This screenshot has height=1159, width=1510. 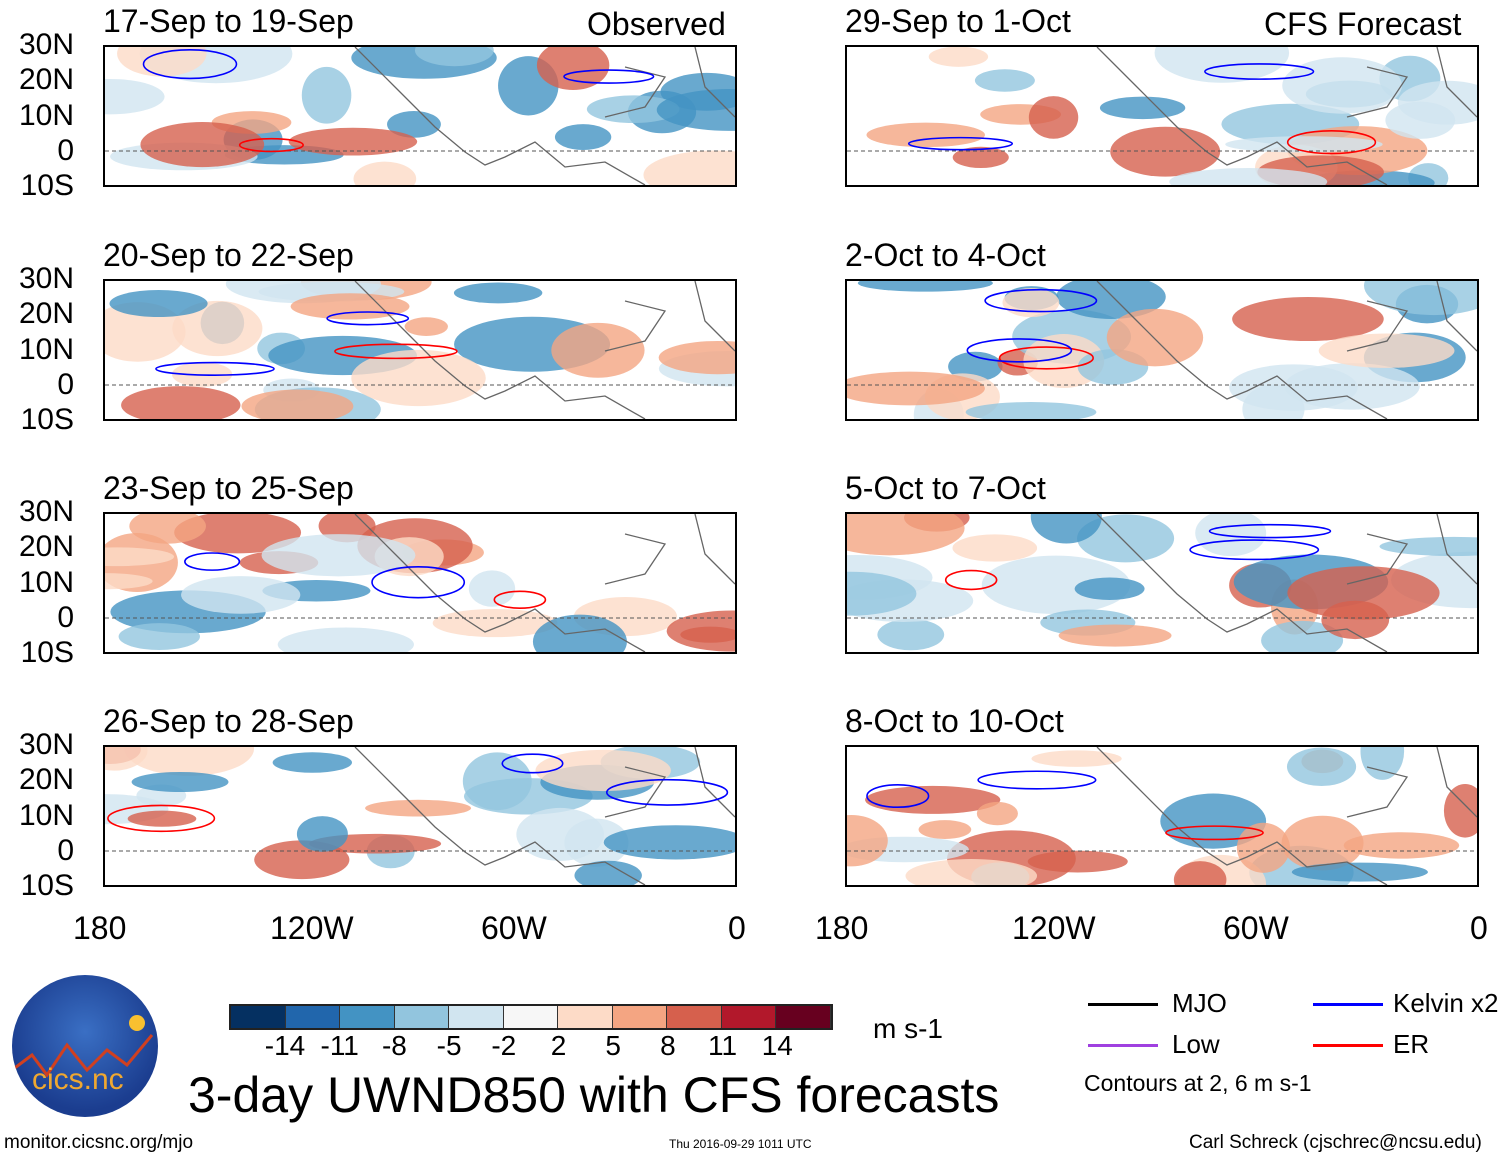 I want to click on legend-kelvin: Kelvin x2, so click(x=1446, y=1003).